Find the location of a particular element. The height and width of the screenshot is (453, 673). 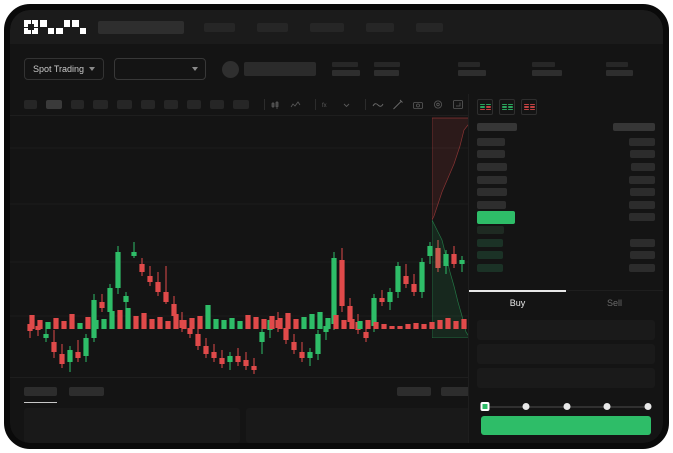

stat-label is located at coordinates (387, 64).